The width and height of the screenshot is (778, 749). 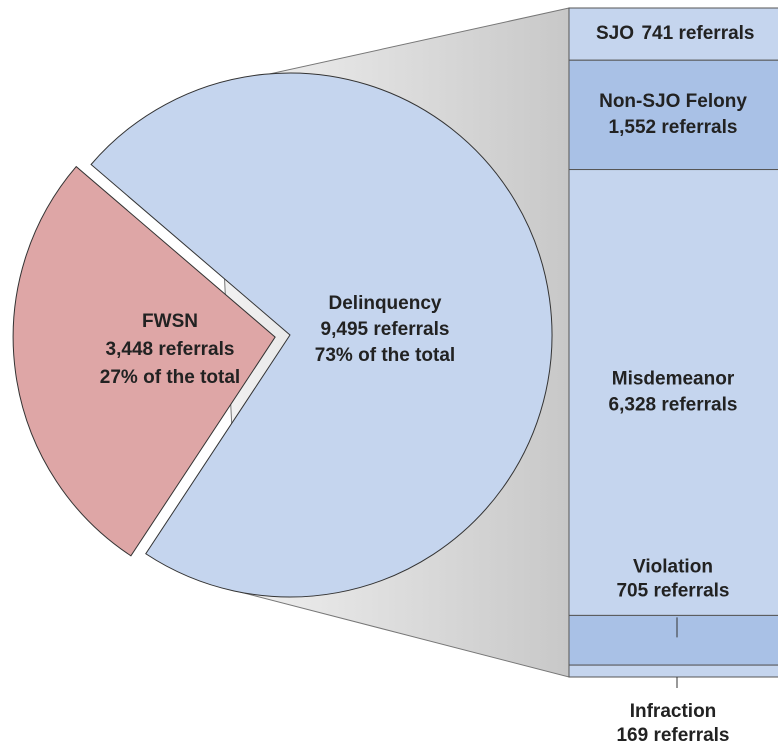 I want to click on segment-label: SJO, so click(x=615, y=33).